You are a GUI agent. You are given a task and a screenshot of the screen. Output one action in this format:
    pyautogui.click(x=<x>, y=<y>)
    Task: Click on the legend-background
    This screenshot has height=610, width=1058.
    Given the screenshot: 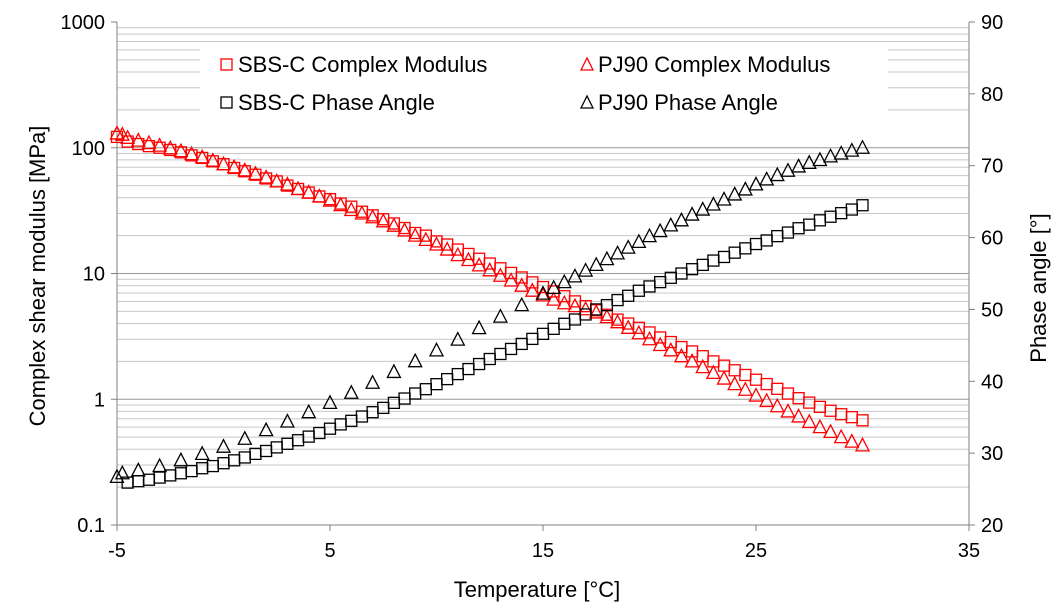 What is the action you would take?
    pyautogui.click(x=544, y=85)
    